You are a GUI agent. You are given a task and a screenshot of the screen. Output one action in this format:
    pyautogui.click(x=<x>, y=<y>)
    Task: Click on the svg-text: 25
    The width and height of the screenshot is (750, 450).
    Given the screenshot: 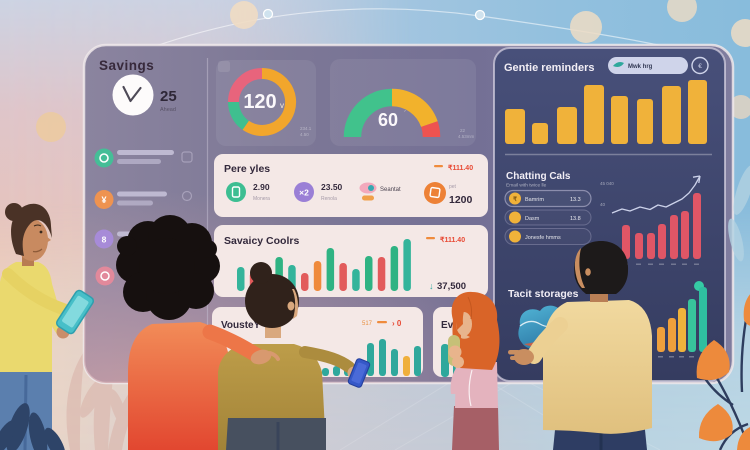 What is the action you would take?
    pyautogui.click(x=168, y=96)
    